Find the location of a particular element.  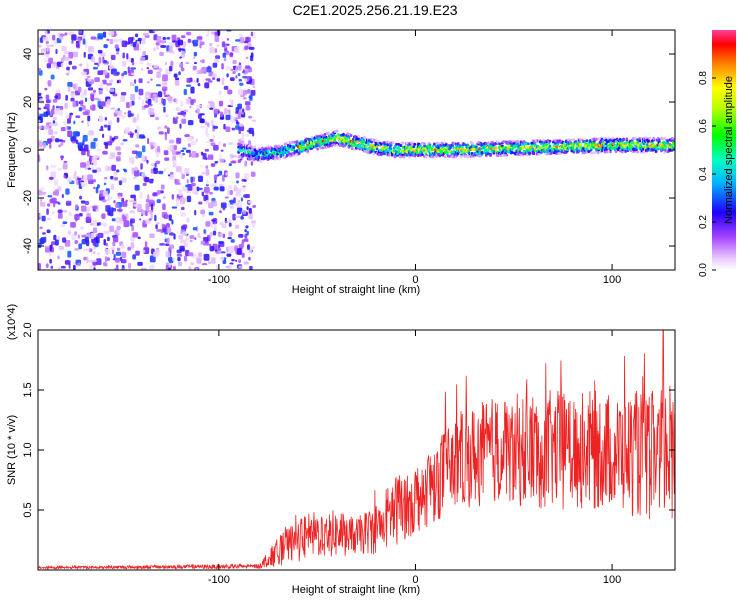

top-x-tick-label: 100 is located at coordinates (612, 280).